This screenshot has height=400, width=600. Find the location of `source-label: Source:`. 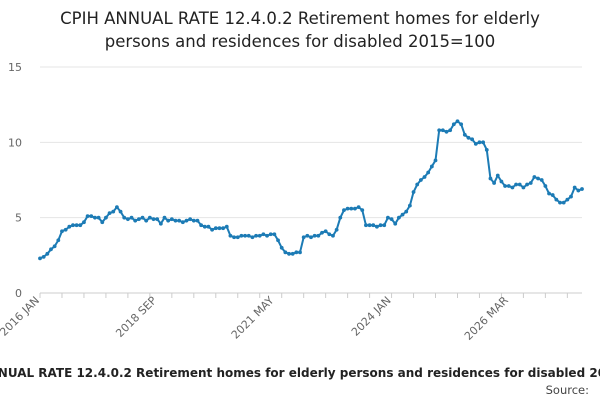

source-label: Source: is located at coordinates (567, 390).